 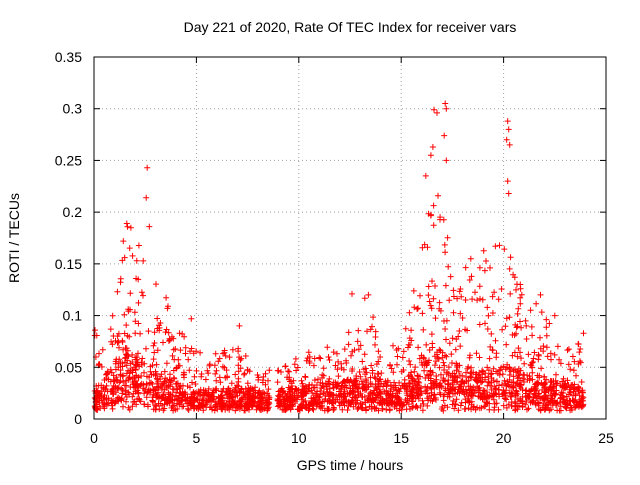 I want to click on y-tick-label: 0.25, so click(x=68, y=160).